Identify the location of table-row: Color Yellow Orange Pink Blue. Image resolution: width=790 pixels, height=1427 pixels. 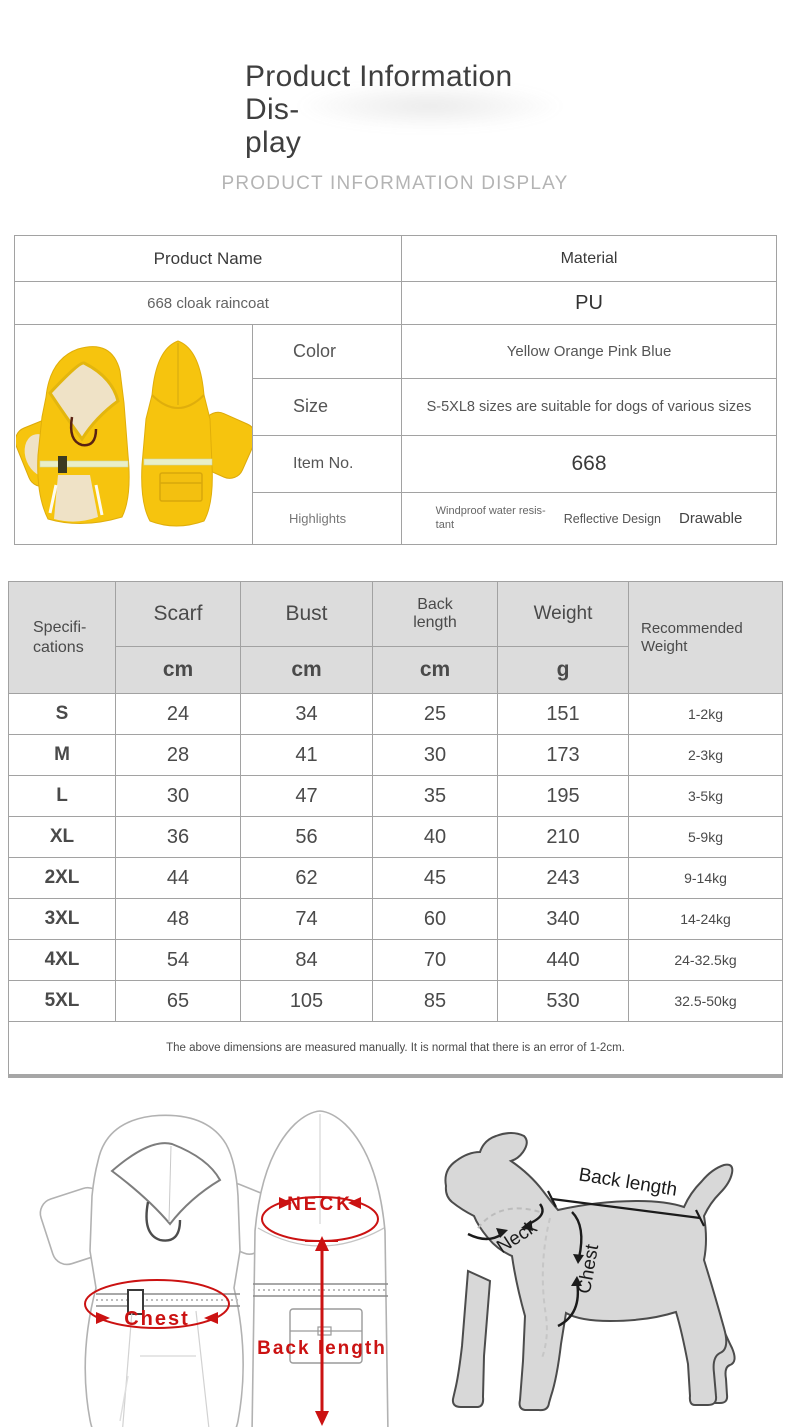
(396, 434).